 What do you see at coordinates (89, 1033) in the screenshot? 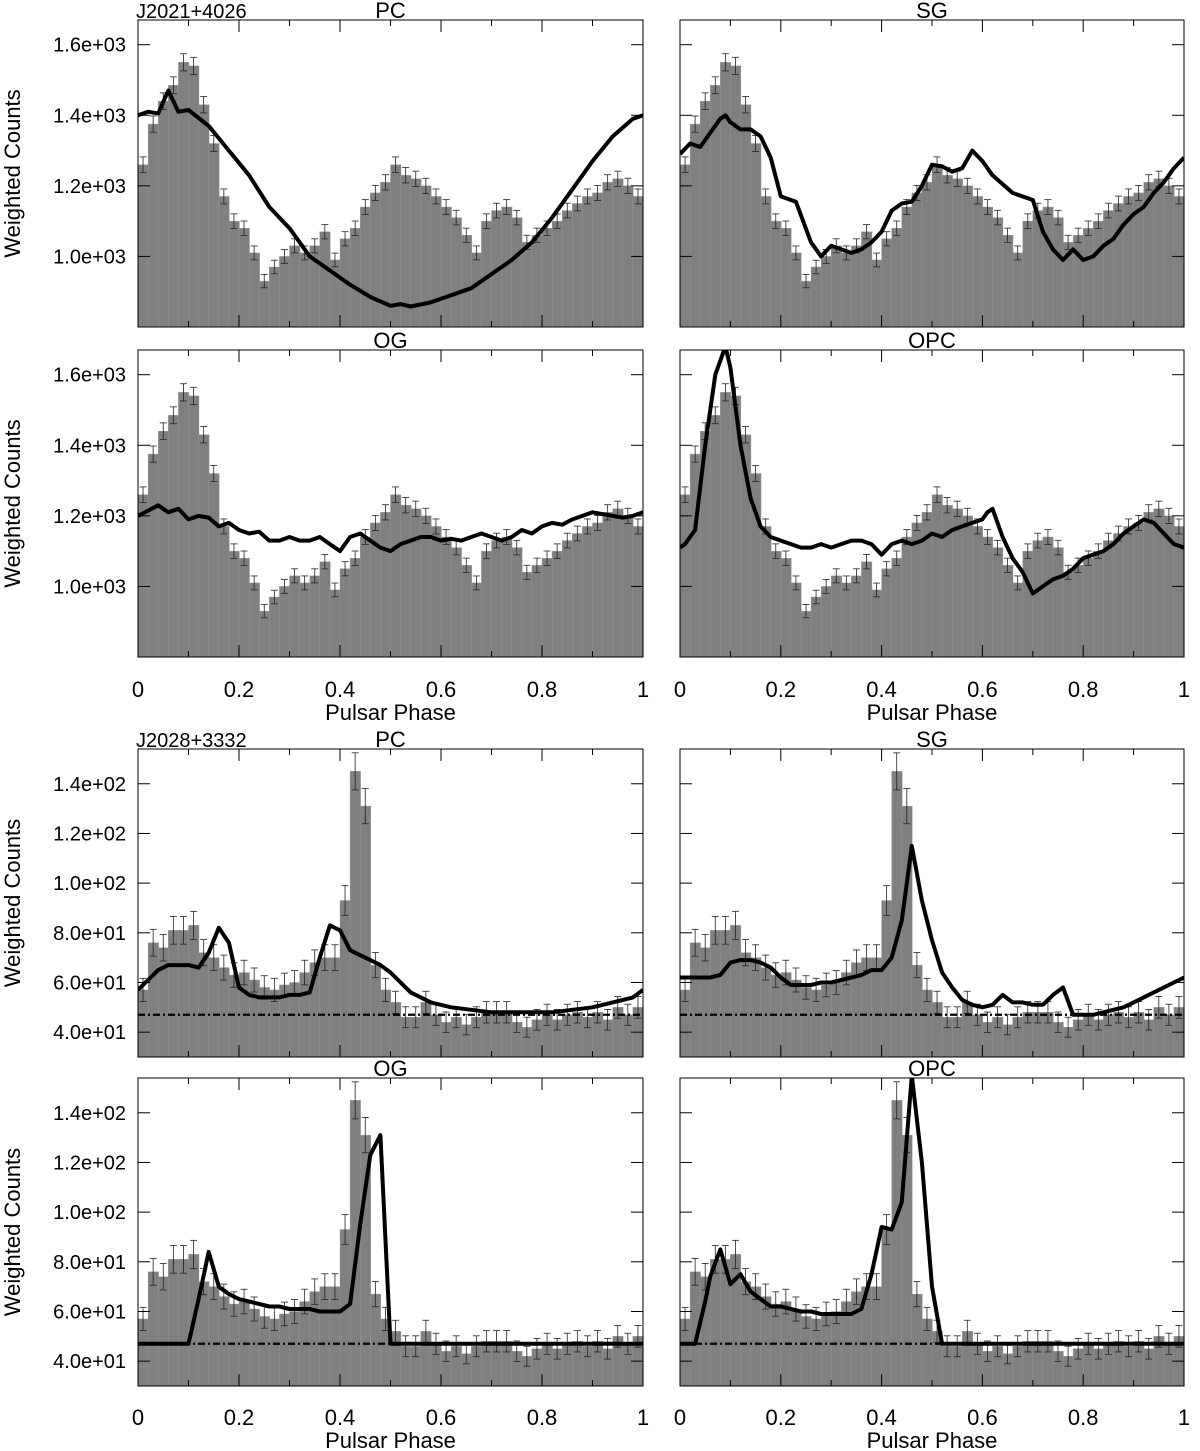
I see `y-tick-label: 4.0e+01` at bounding box center [89, 1033].